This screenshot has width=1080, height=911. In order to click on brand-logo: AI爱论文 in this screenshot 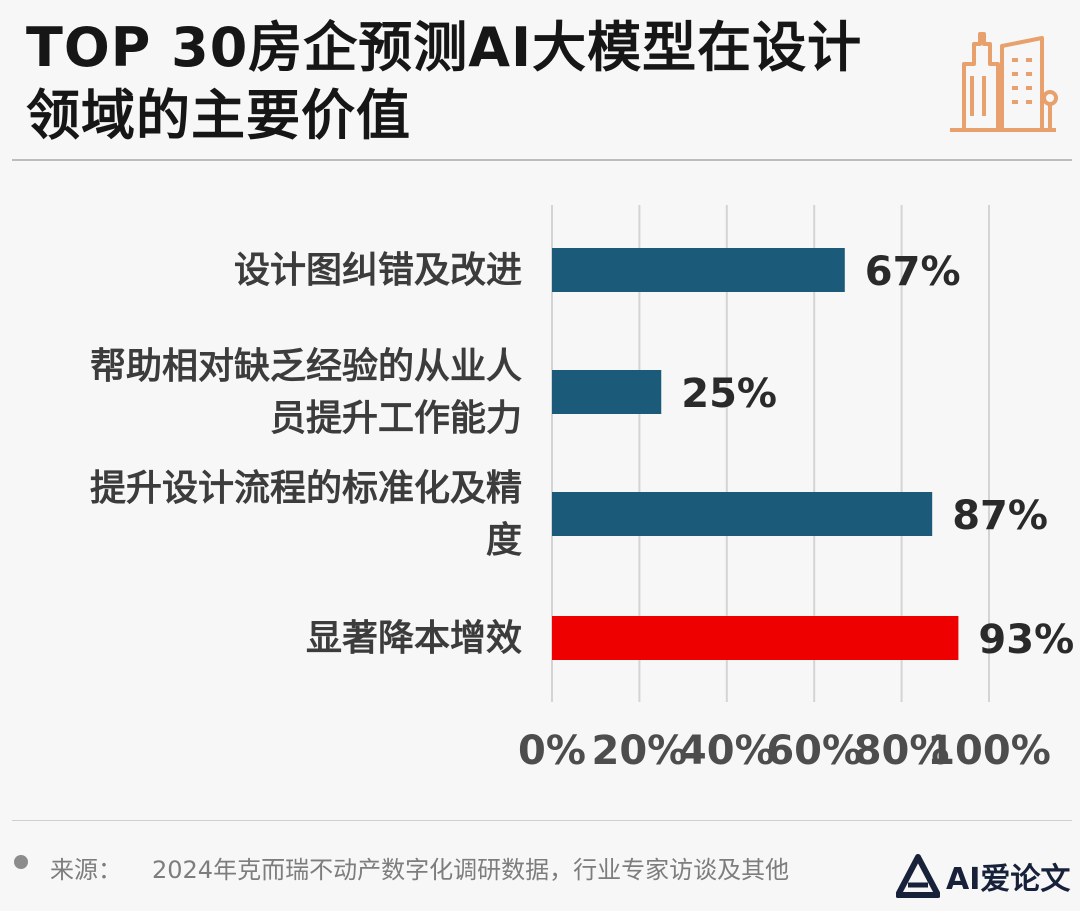, I will do `click(983, 876)`.